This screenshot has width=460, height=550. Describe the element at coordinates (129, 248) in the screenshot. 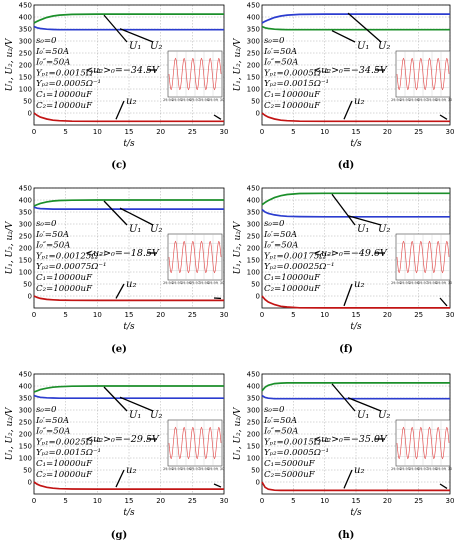

I see `plot-frame` at that location.